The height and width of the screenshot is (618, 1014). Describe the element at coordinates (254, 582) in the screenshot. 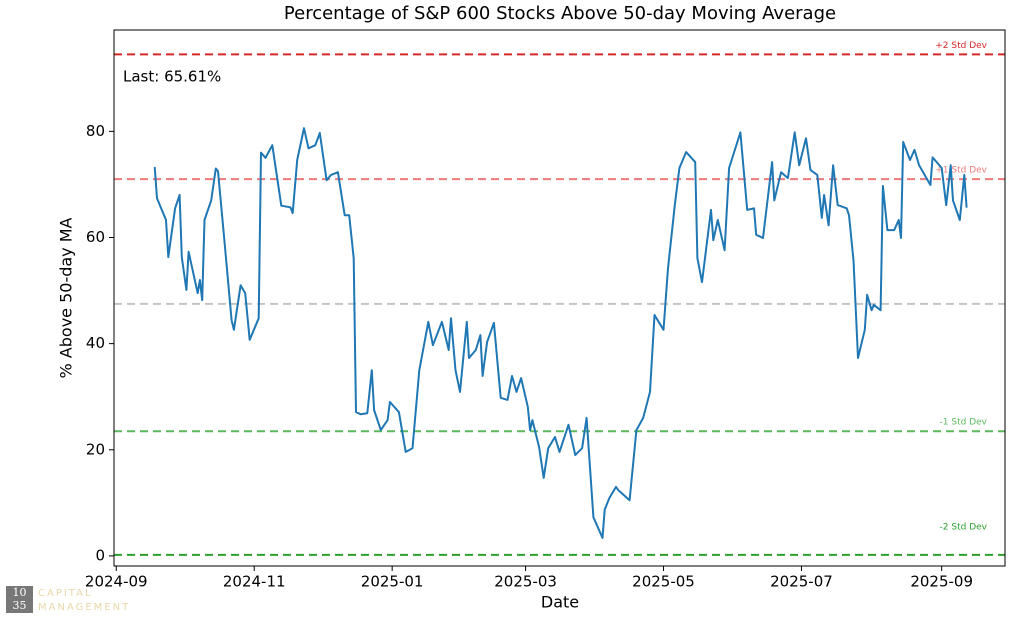

I see `x-tick-label: 2024-11` at that location.